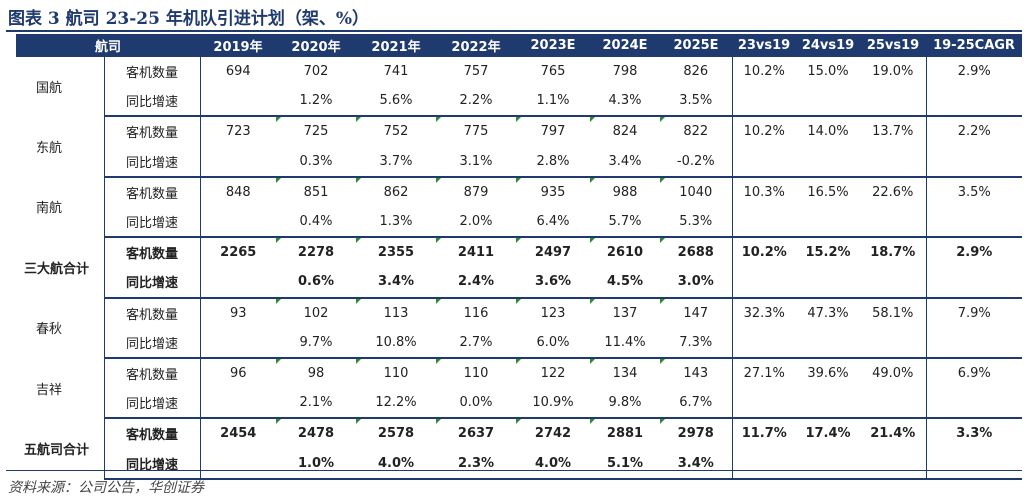 The height and width of the screenshot is (501, 1028). What do you see at coordinates (893, 434) in the screenshot?
I see `compare-value-cell: 21.4%` at bounding box center [893, 434].